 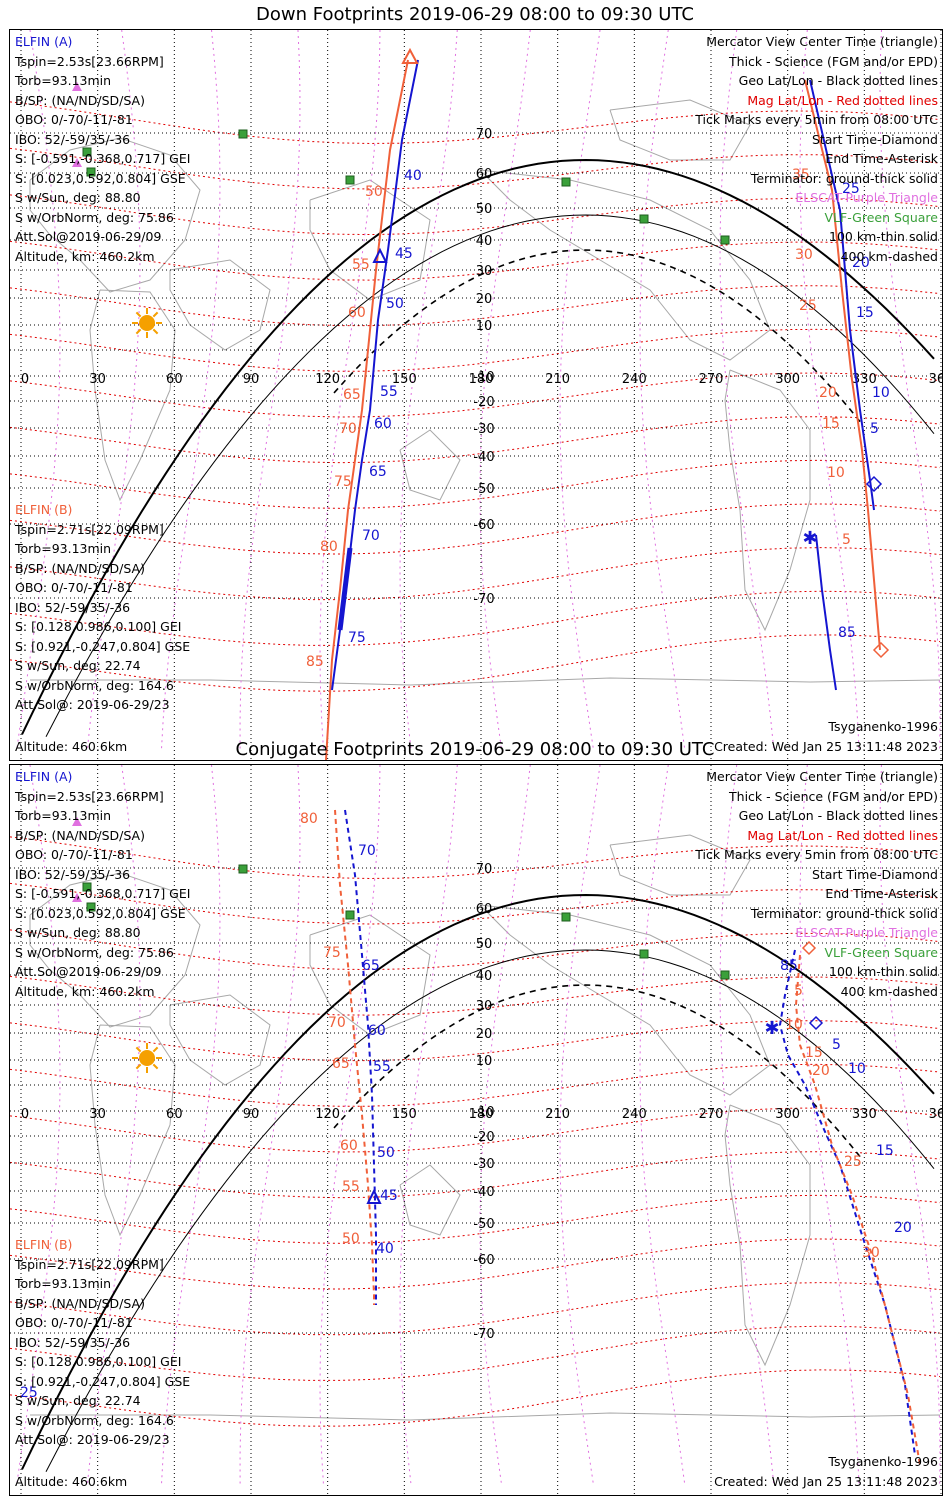 What do you see at coordinates (89, 796) in the screenshot?
I see `elfin-a-line: Tspin=2.53s[23.66RPM]` at bounding box center [89, 796].